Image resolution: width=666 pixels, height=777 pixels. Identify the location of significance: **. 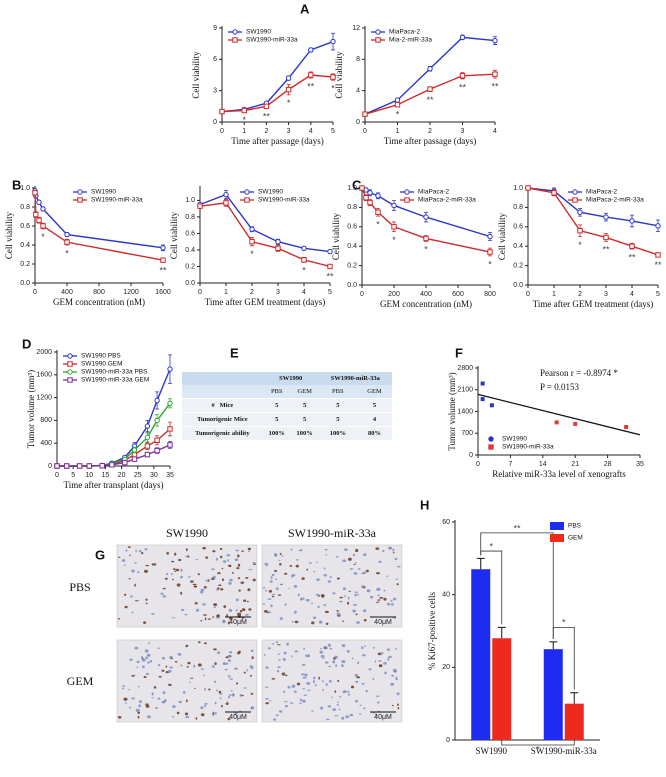
(658, 265).